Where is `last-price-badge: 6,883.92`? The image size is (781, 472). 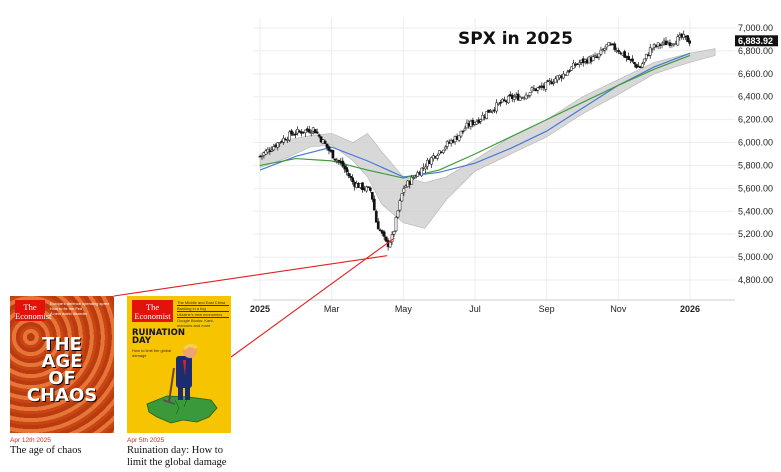
last-price-badge: 6,883.92 is located at coordinates (756, 41).